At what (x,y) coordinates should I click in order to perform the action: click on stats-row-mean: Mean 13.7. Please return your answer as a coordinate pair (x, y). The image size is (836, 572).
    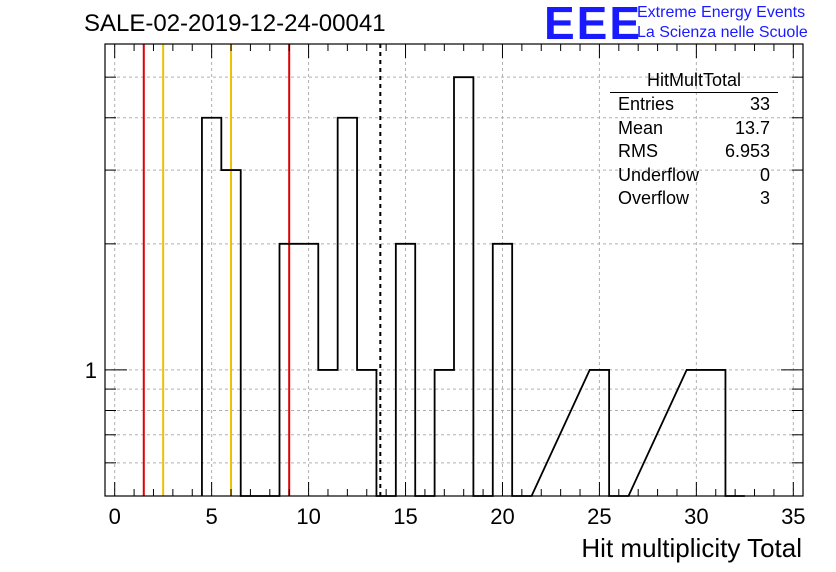
    Looking at the image, I should click on (694, 129).